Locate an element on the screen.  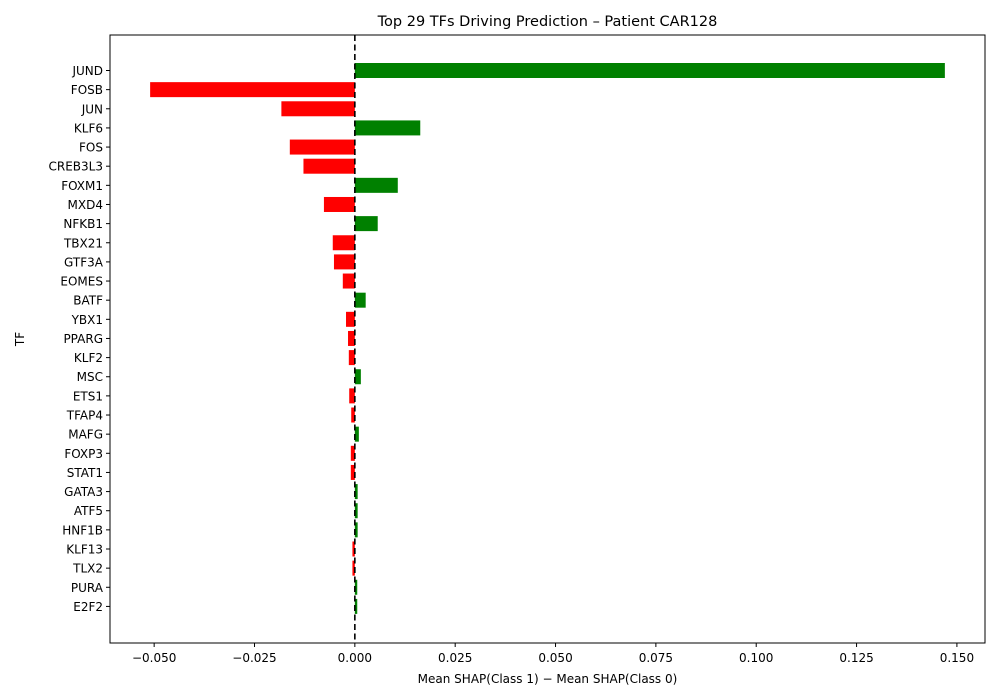
bar-gtf3a is located at coordinates (344, 262).